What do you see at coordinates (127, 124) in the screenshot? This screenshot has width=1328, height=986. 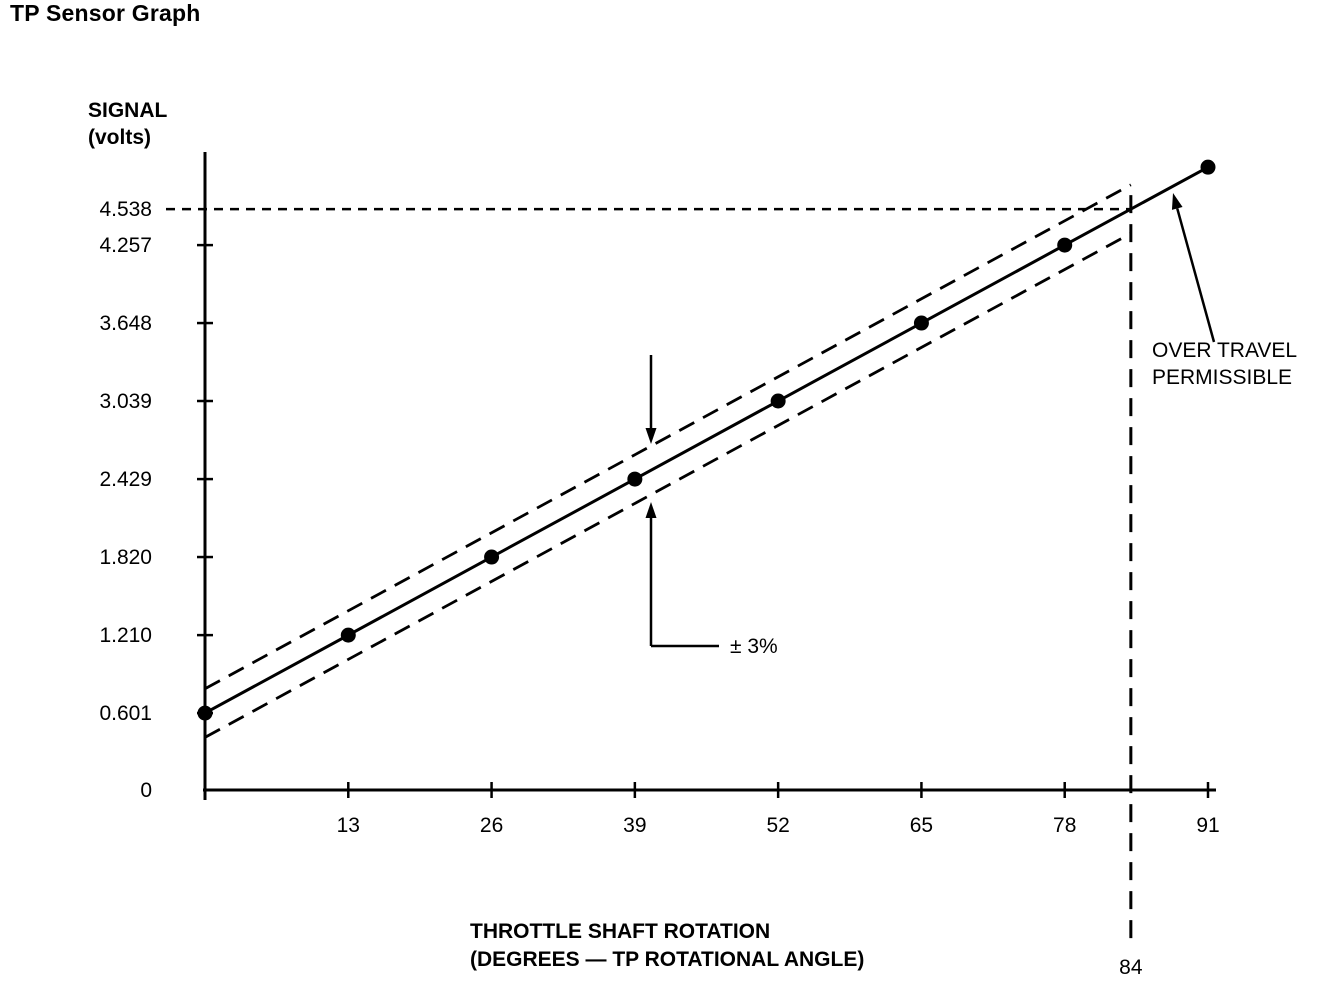 I see `y-axis-title: SIGNAL (volts)` at bounding box center [127, 124].